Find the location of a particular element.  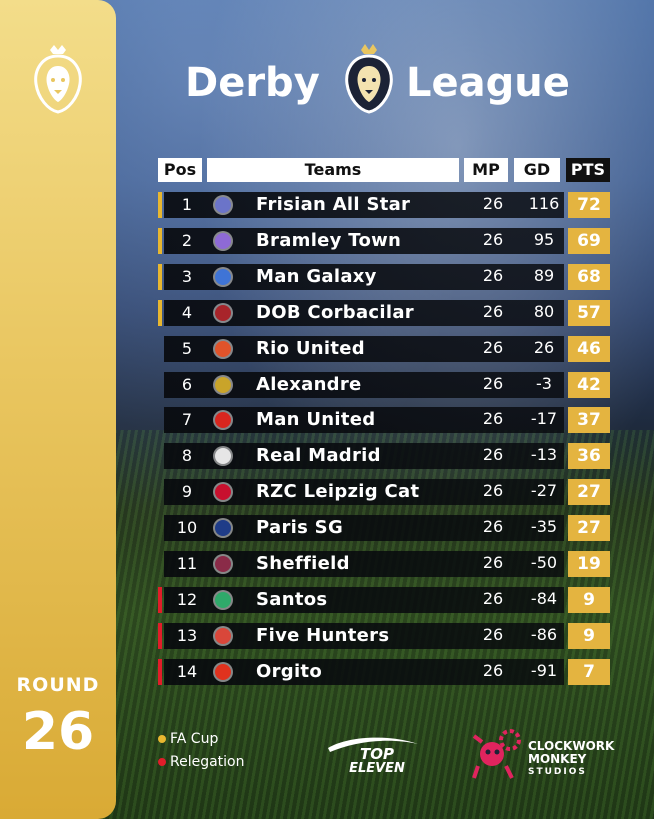

table-row: 8 Real Madrid 26 -13 36 is located at coordinates (384, 456).